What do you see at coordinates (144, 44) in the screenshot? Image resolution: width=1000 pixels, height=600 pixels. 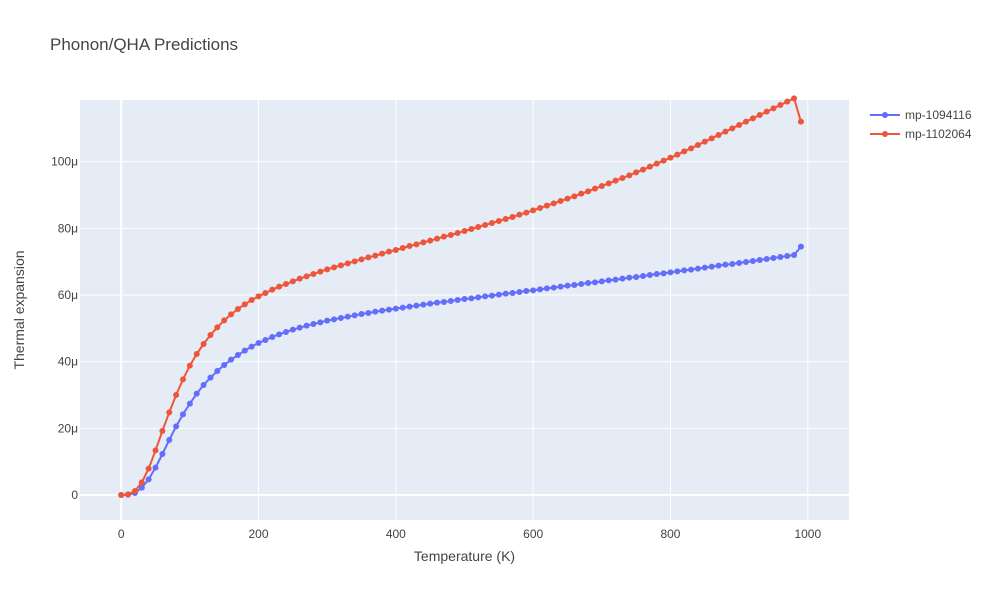 I see `chart-title: Phonon/QHA Predictions` at bounding box center [144, 44].